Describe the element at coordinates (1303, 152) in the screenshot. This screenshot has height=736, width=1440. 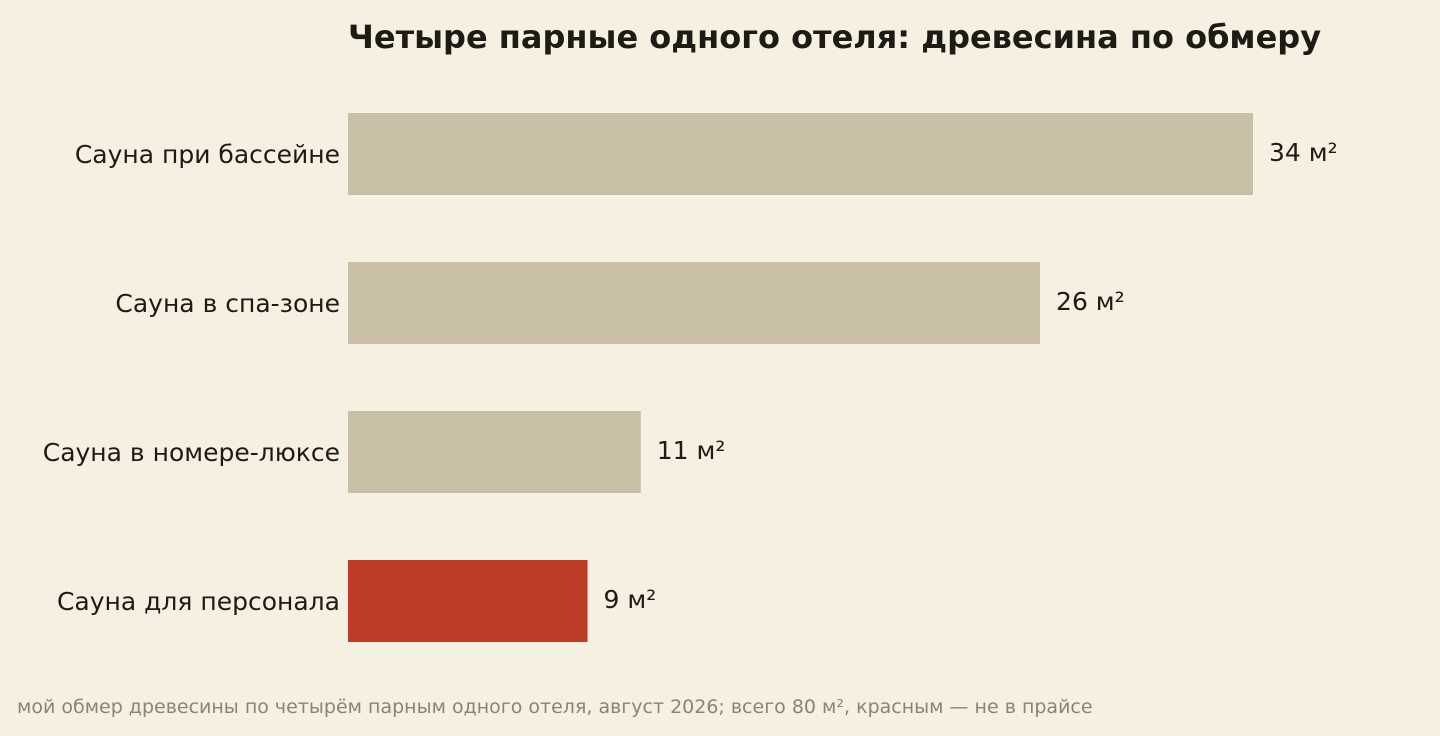
I see `value-label-1: 34 м²` at that location.